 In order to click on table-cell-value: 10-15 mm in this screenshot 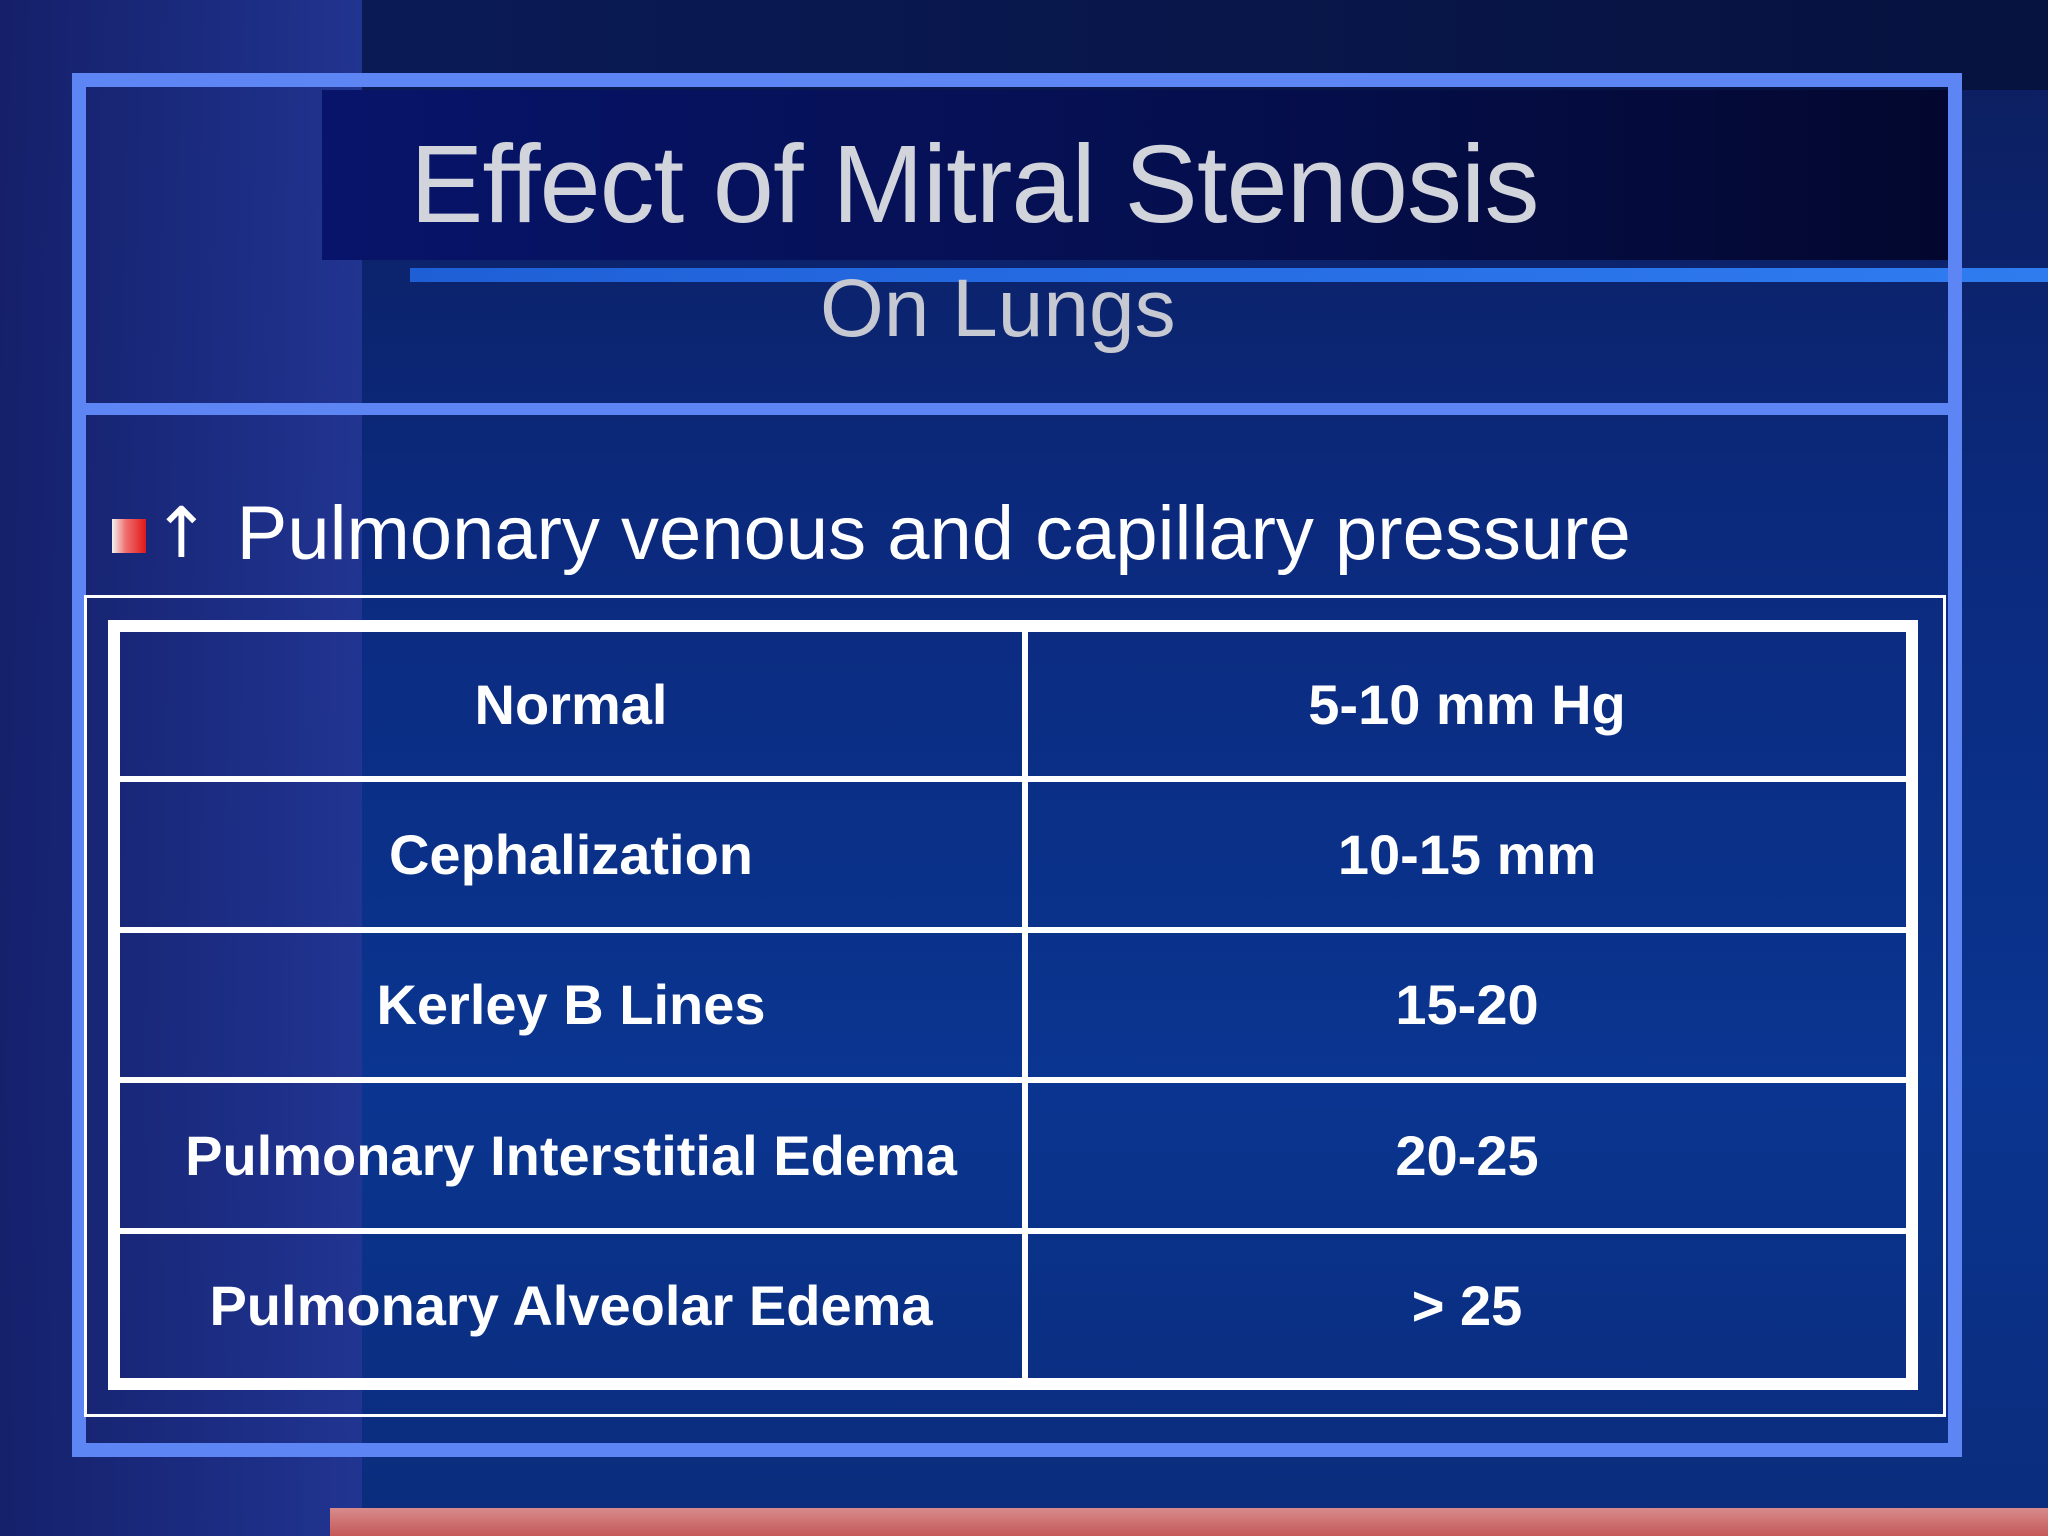, I will do `click(1467, 854)`.